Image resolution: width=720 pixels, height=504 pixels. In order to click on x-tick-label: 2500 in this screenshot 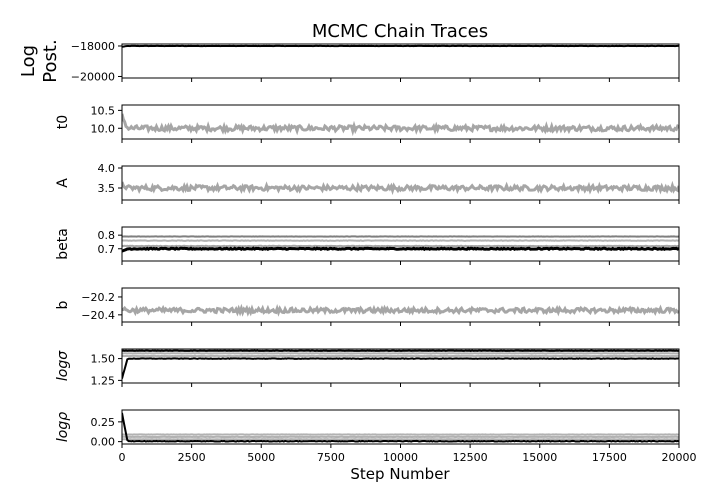, I will do `click(192, 457)`.